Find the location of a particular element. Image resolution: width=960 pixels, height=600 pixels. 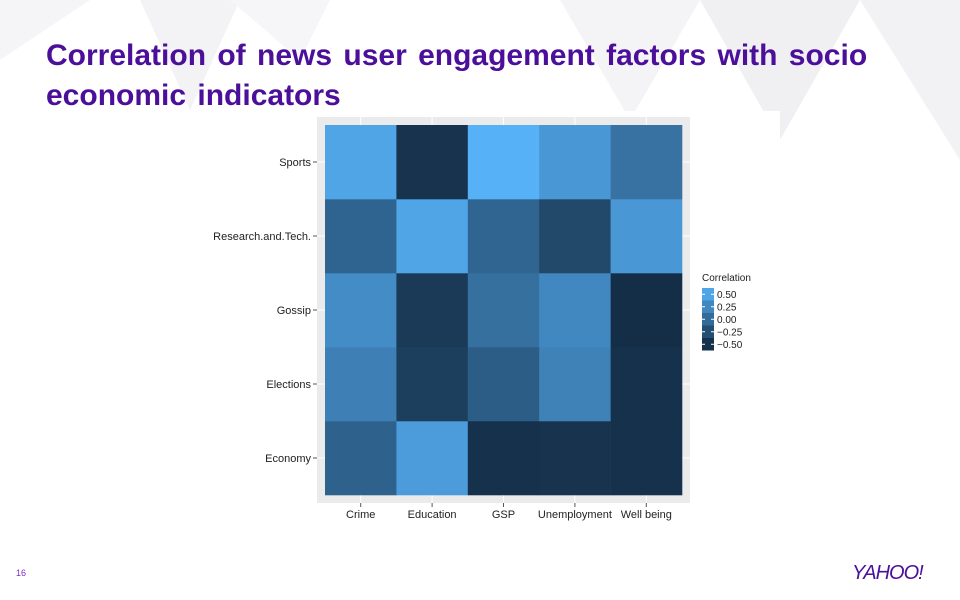

x-tick-label: Well being is located at coordinates (646, 515).